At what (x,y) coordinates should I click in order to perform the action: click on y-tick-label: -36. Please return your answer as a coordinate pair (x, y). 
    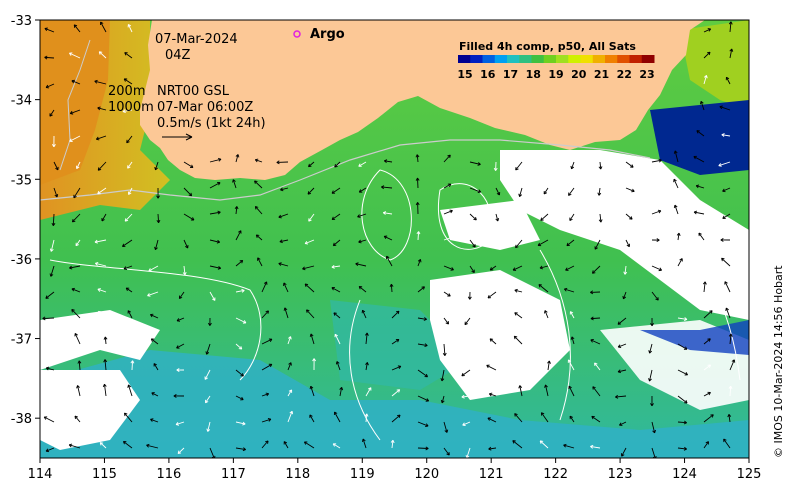
    Looking at the image, I should click on (21, 260).